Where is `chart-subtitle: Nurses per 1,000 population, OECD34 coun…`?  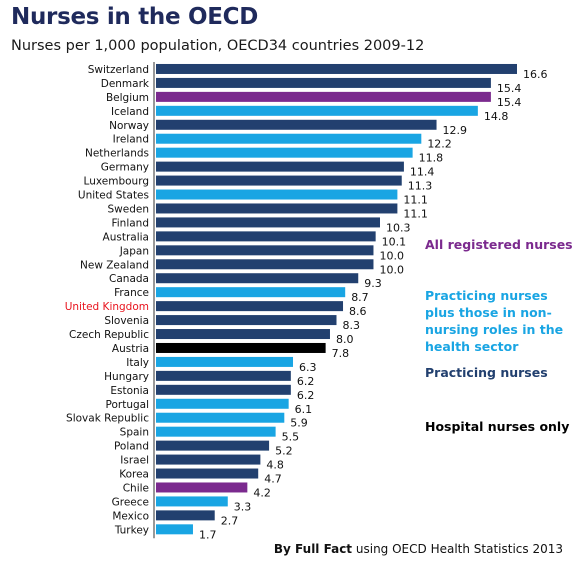 chart-subtitle: Nurses per 1,000 population, OECD34 coun… is located at coordinates (218, 46).